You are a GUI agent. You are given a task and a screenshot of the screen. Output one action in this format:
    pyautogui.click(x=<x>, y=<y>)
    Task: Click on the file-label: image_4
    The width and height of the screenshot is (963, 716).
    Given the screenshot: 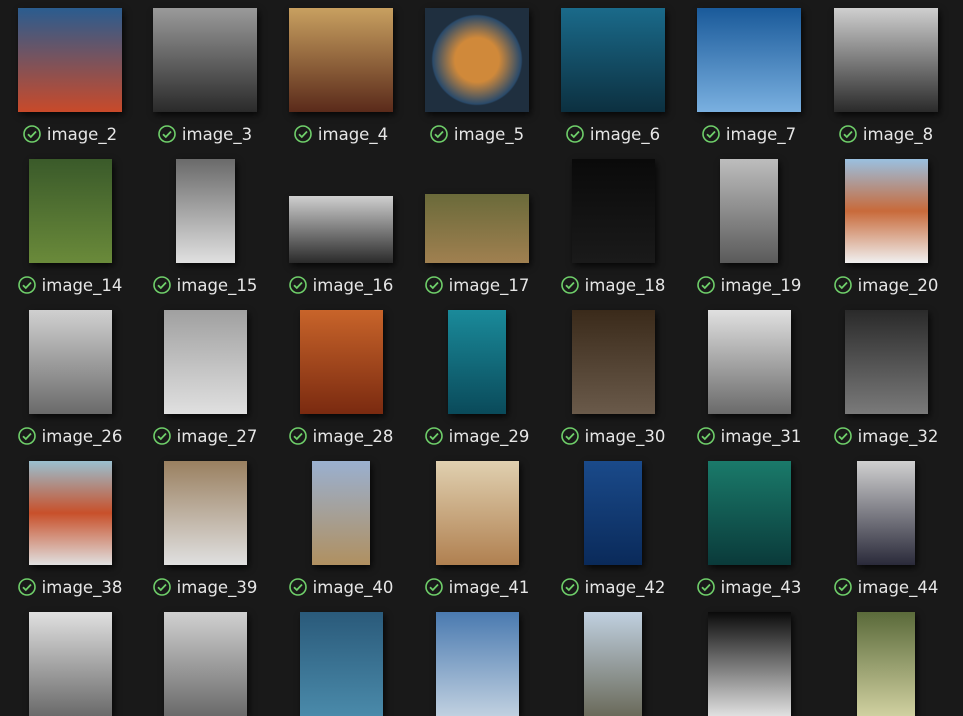 What is the action you would take?
    pyautogui.click(x=341, y=134)
    